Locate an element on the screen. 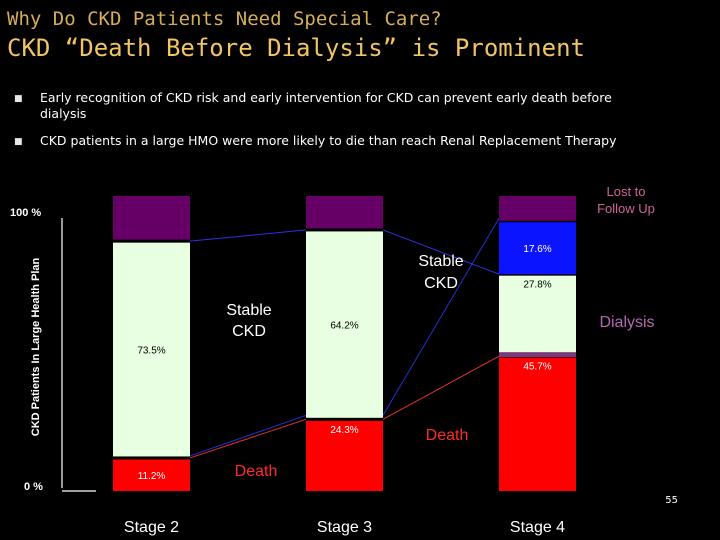 The height and width of the screenshot is (540, 720). slide-title: CKD “Death Before Dialysis” is Prominent is located at coordinates (296, 48).